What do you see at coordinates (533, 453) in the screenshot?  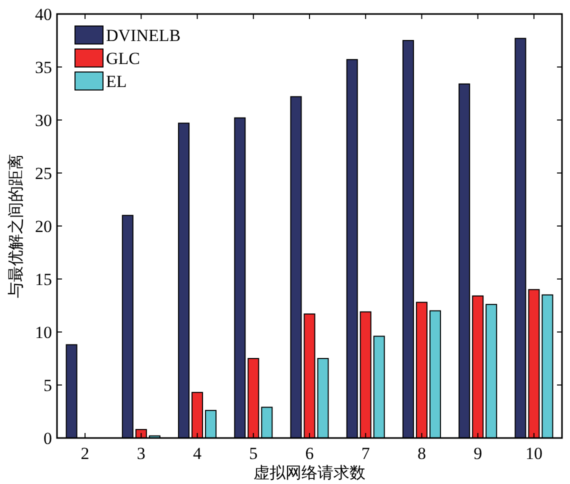 I see `x-tick-label: 10` at bounding box center [533, 453].